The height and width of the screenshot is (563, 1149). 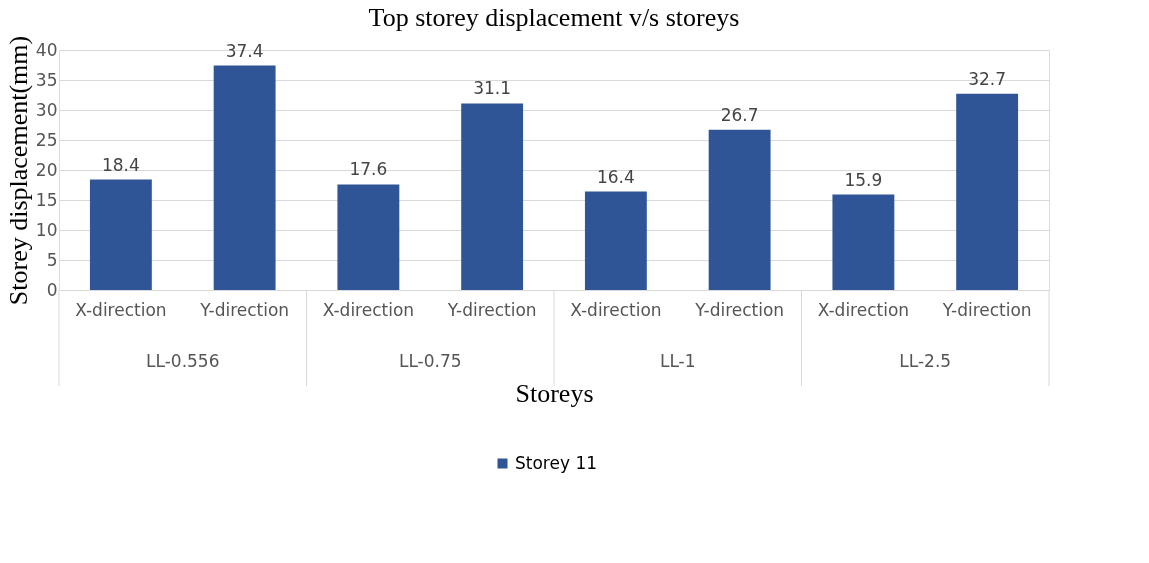 What do you see at coordinates (244, 50) in the screenshot?
I see `data-label: 37.4` at bounding box center [244, 50].